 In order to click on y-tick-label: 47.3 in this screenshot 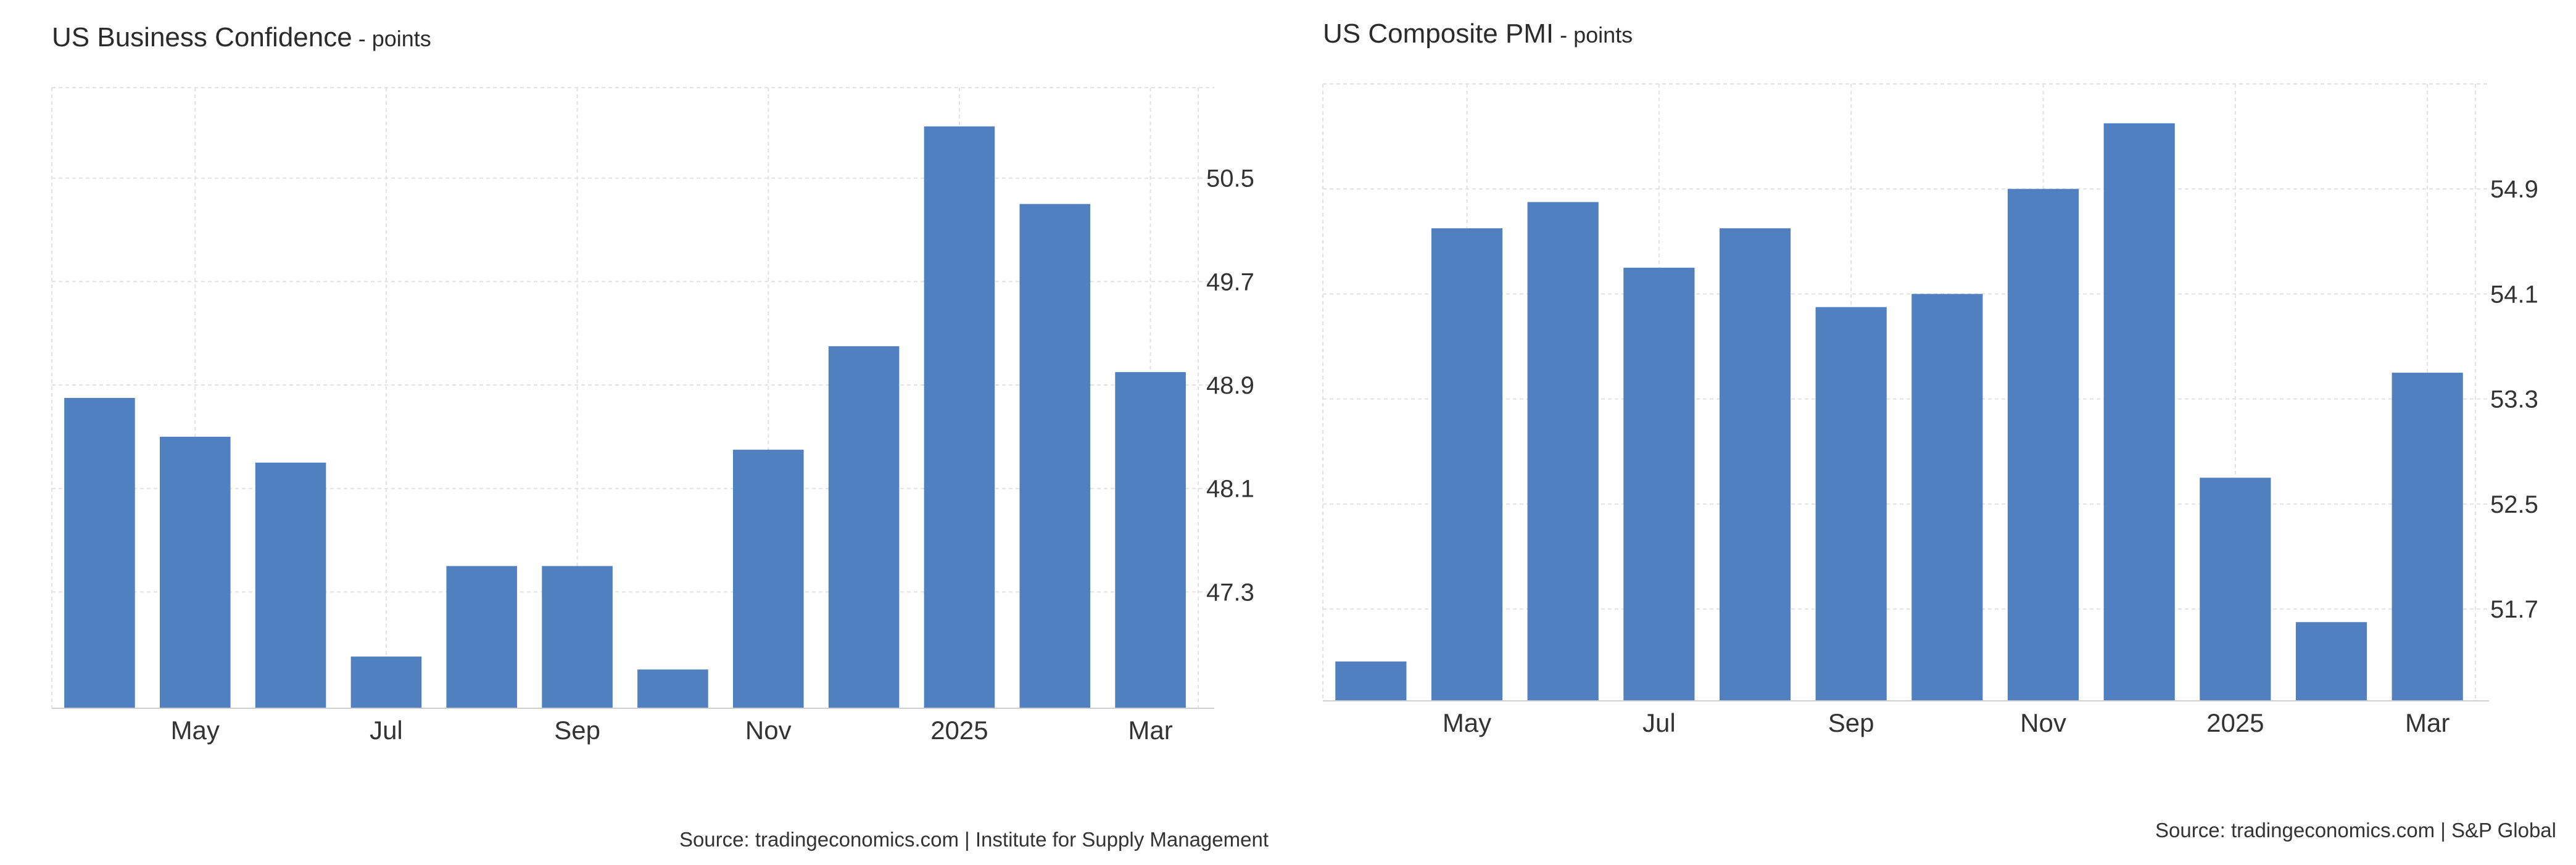, I will do `click(1230, 592)`.